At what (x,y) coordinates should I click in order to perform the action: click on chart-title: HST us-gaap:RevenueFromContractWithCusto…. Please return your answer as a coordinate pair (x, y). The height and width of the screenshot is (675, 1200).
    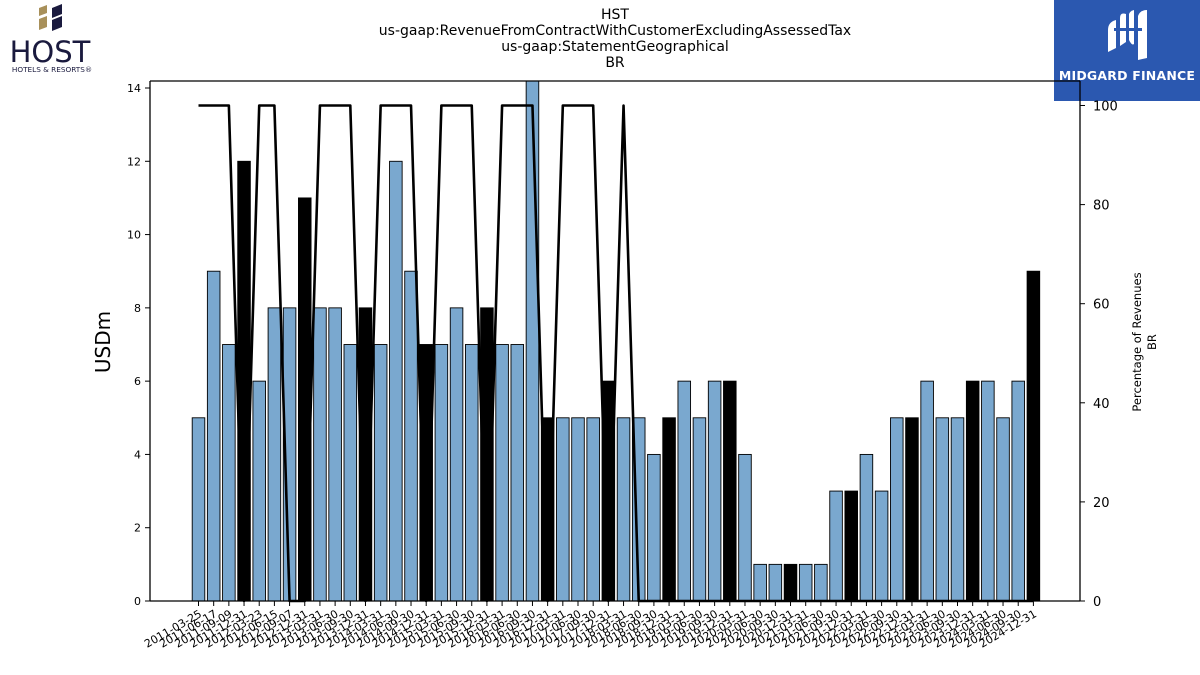
    Looking at the image, I should click on (615, 39).